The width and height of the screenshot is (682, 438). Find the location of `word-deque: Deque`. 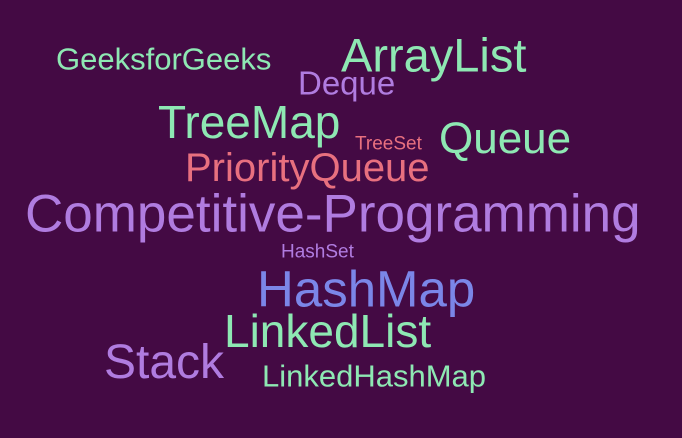

word-deque: Deque is located at coordinates (347, 83).